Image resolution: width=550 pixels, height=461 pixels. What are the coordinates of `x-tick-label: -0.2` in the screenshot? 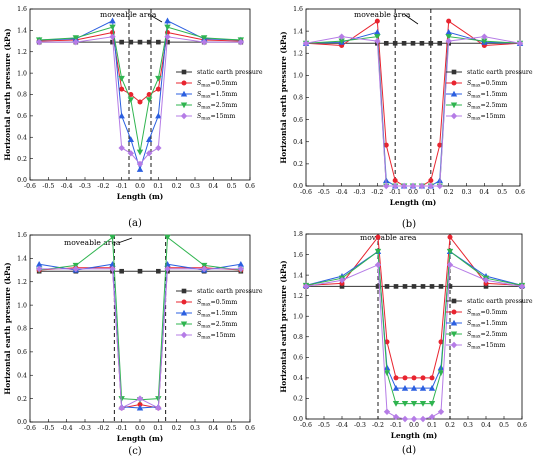 It's located at (103, 428).